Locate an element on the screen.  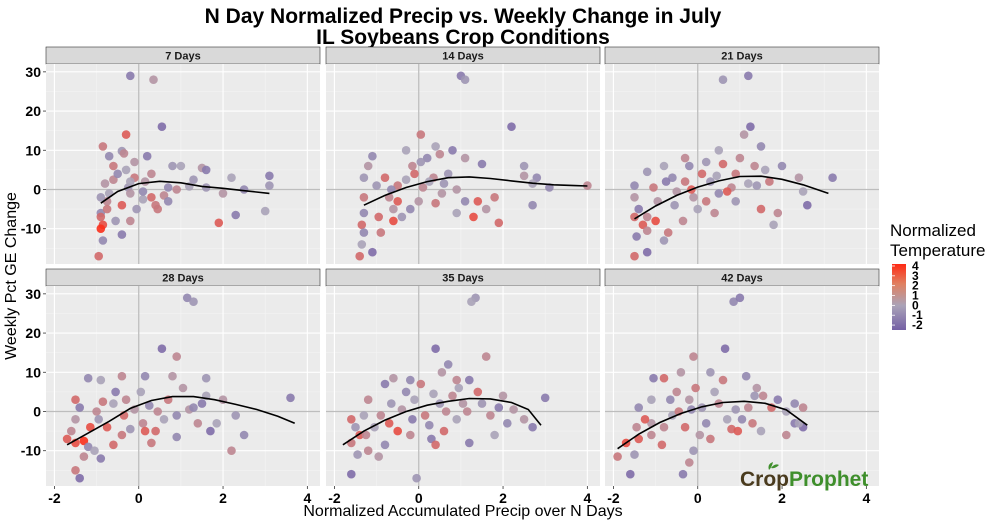
y-tick-label: 10 is located at coordinates (33, 372).